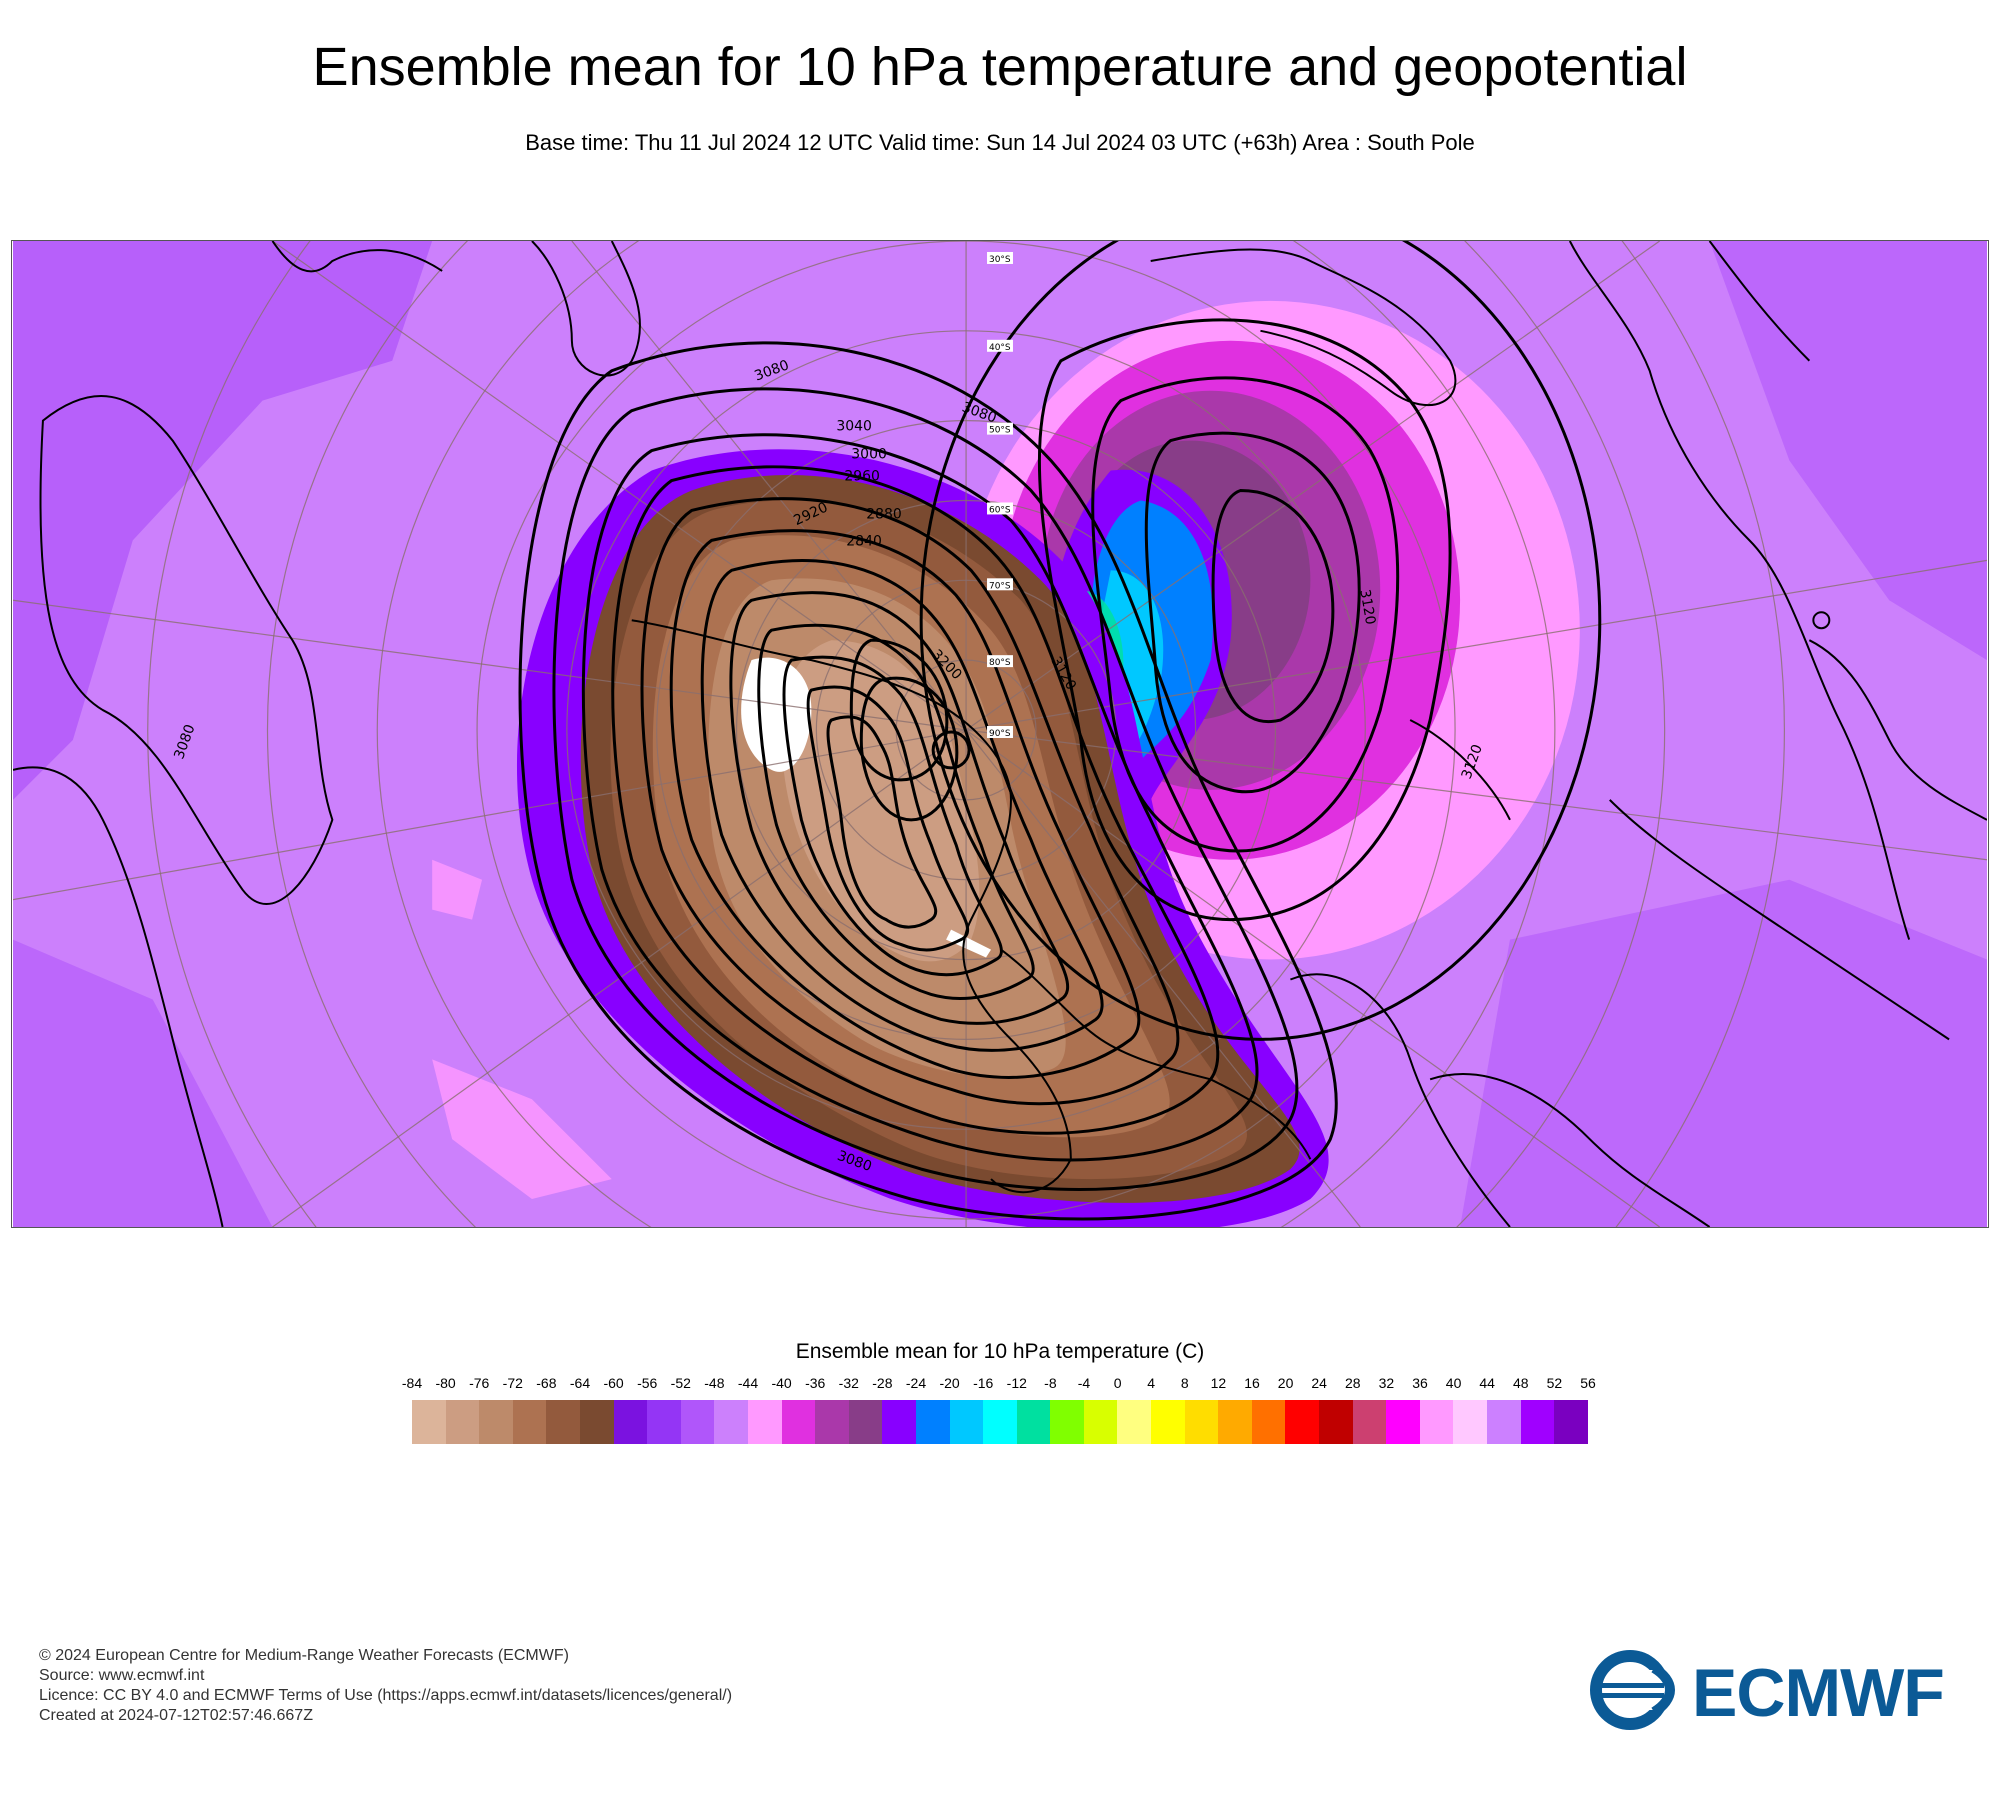 The width and height of the screenshot is (2000, 1800). I want to click on latitude-labels: 30°S 40°S 50°S 60°S 70°S 80°S 90°S, so click(1000, 495).